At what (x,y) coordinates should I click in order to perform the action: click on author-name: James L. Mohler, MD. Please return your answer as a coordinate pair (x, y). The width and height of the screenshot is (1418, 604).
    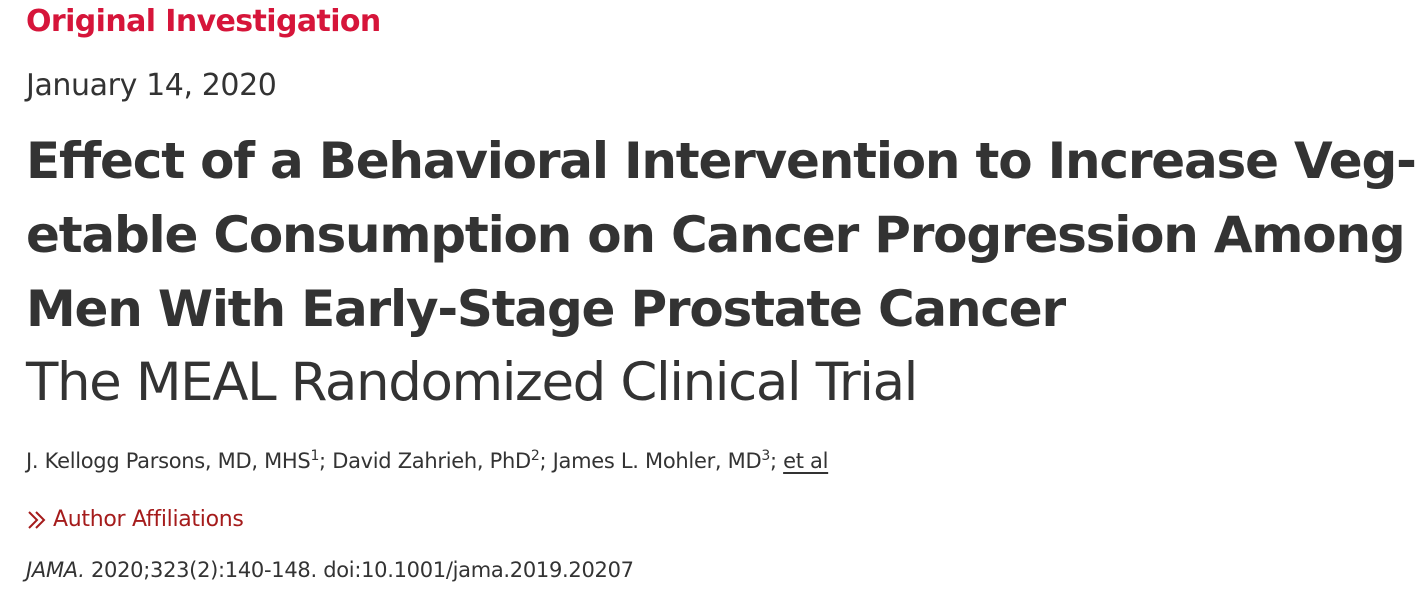
    Looking at the image, I should click on (657, 461).